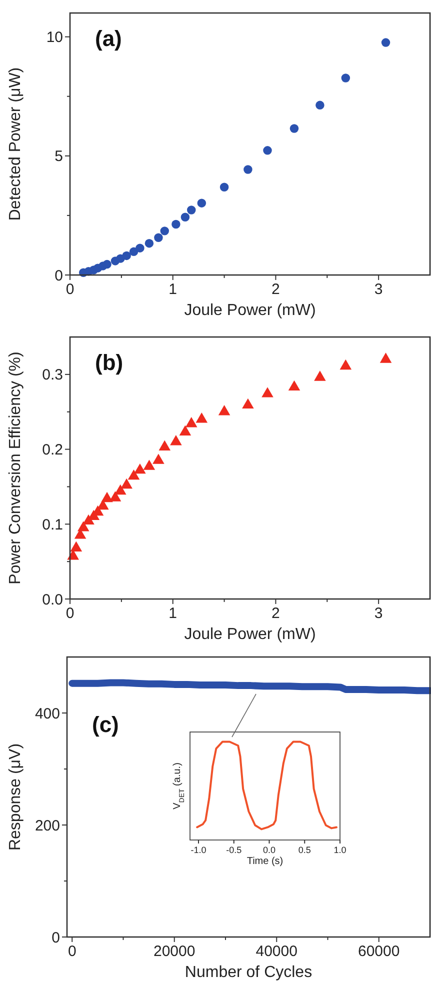 Image resolution: width=431 pixels, height=984 pixels. What do you see at coordinates (15, 468) in the screenshot?
I see `y-axis-title: Power Conversion Efficiency (%)` at bounding box center [15, 468].